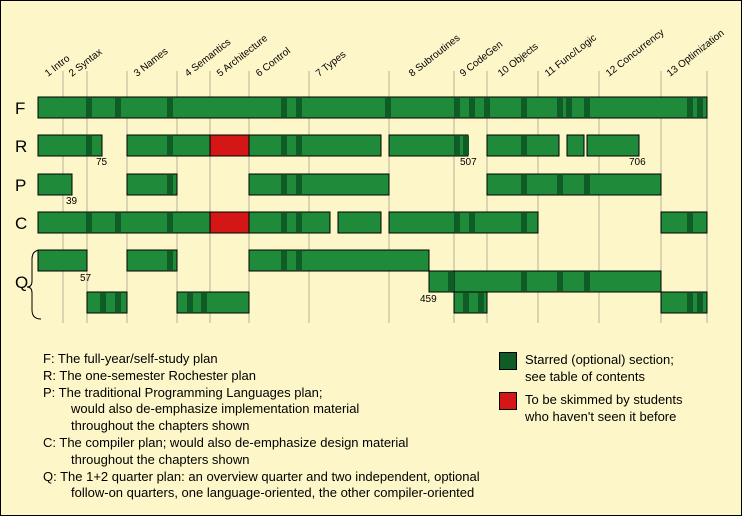  Describe the element at coordinates (86, 278) in the screenshot. I see `page-number-label: 57` at that location.